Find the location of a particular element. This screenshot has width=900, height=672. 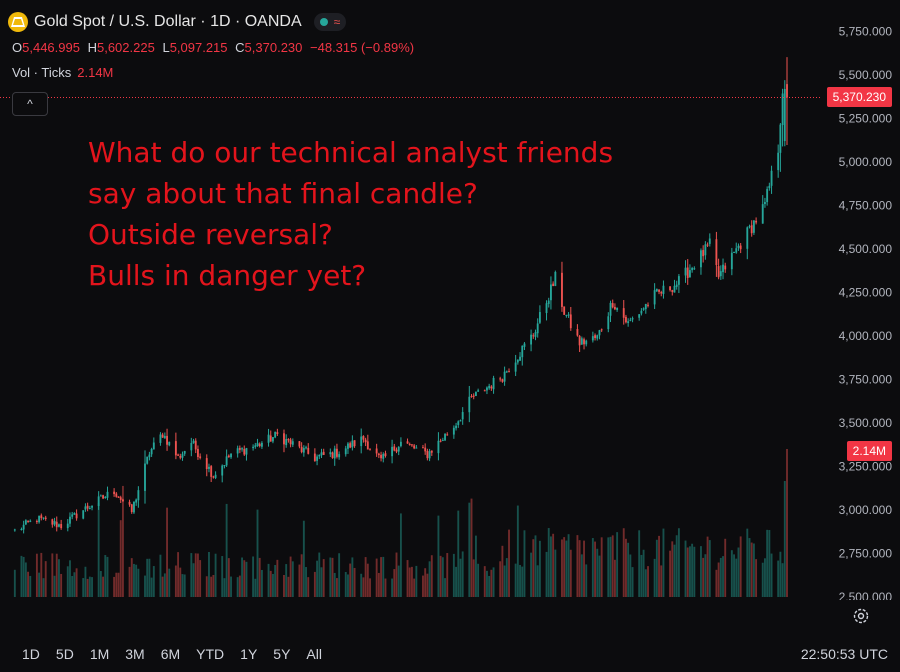

y-tick-label: 4,250.000 is located at coordinates (866, 292).